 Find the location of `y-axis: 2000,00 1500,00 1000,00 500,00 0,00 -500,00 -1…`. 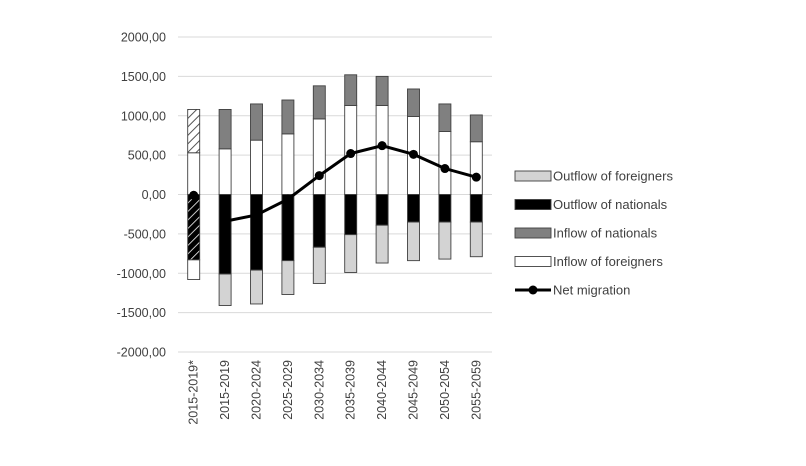

y-axis: 2000,00 1500,00 1000,00 500,00 0,00 -500,00 -1… is located at coordinates (141, 195).